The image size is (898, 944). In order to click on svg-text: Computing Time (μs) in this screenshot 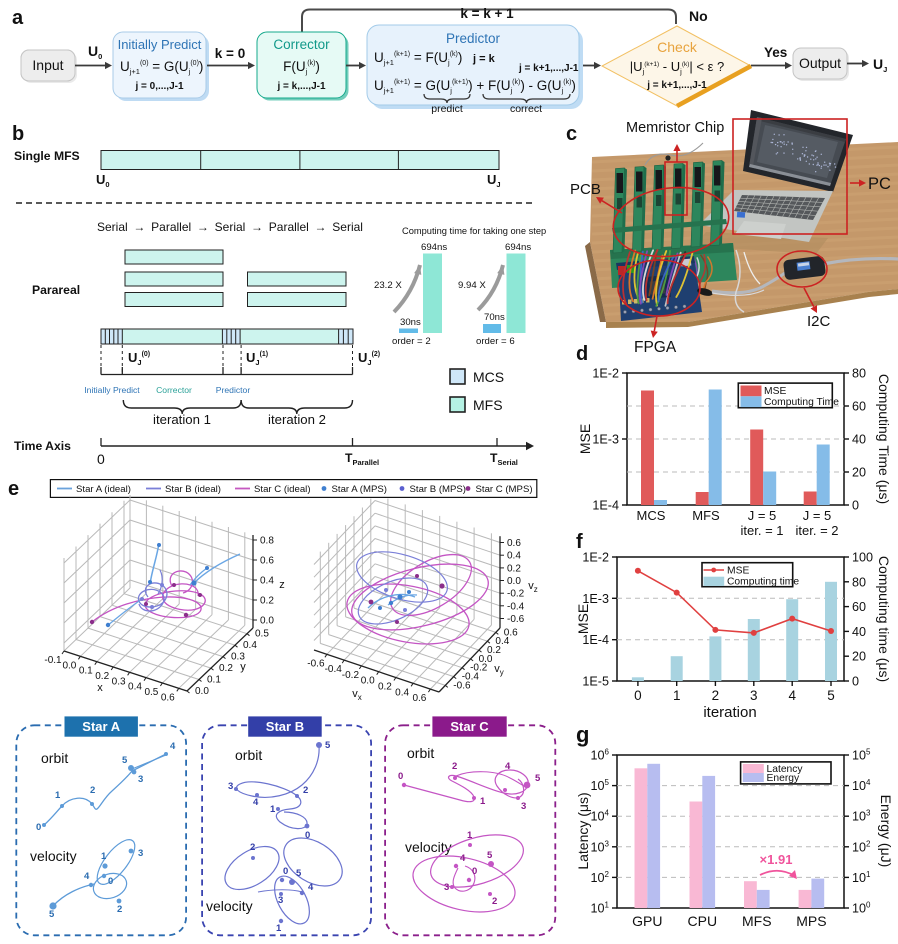, I will do `click(884, 439)`.